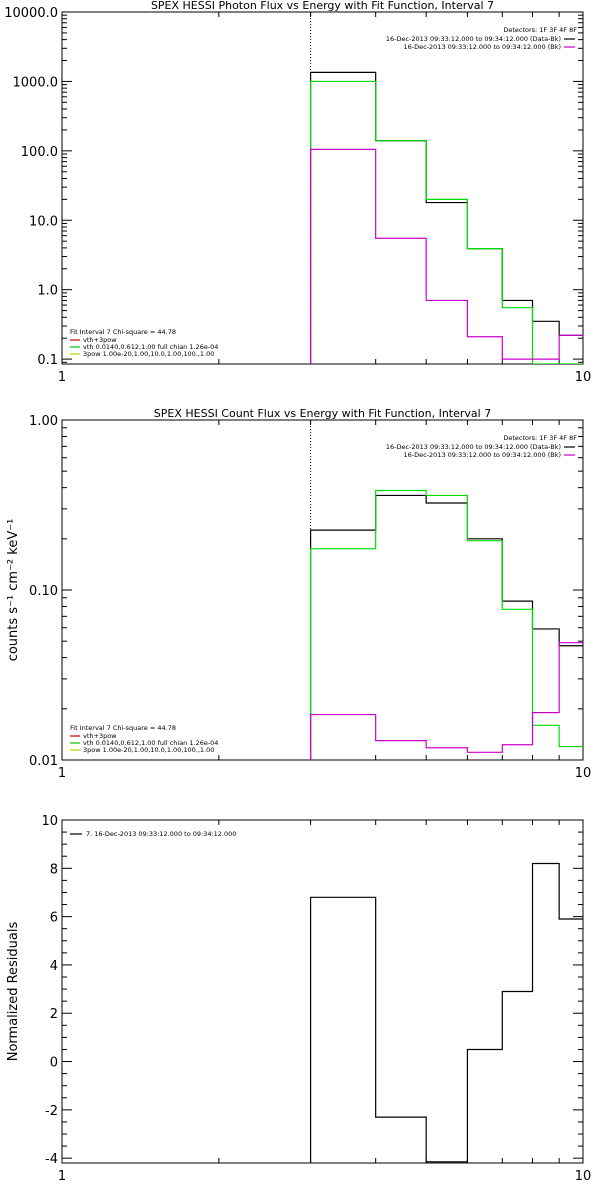  Describe the element at coordinates (49, 821) in the screenshot. I see `y-tick-label: 10` at that location.